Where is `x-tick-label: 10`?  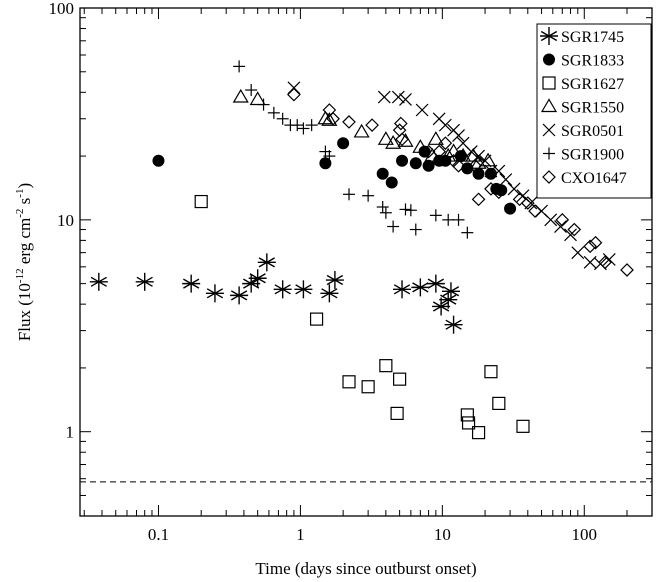
x-tick-label: 10 is located at coordinates (442, 534).